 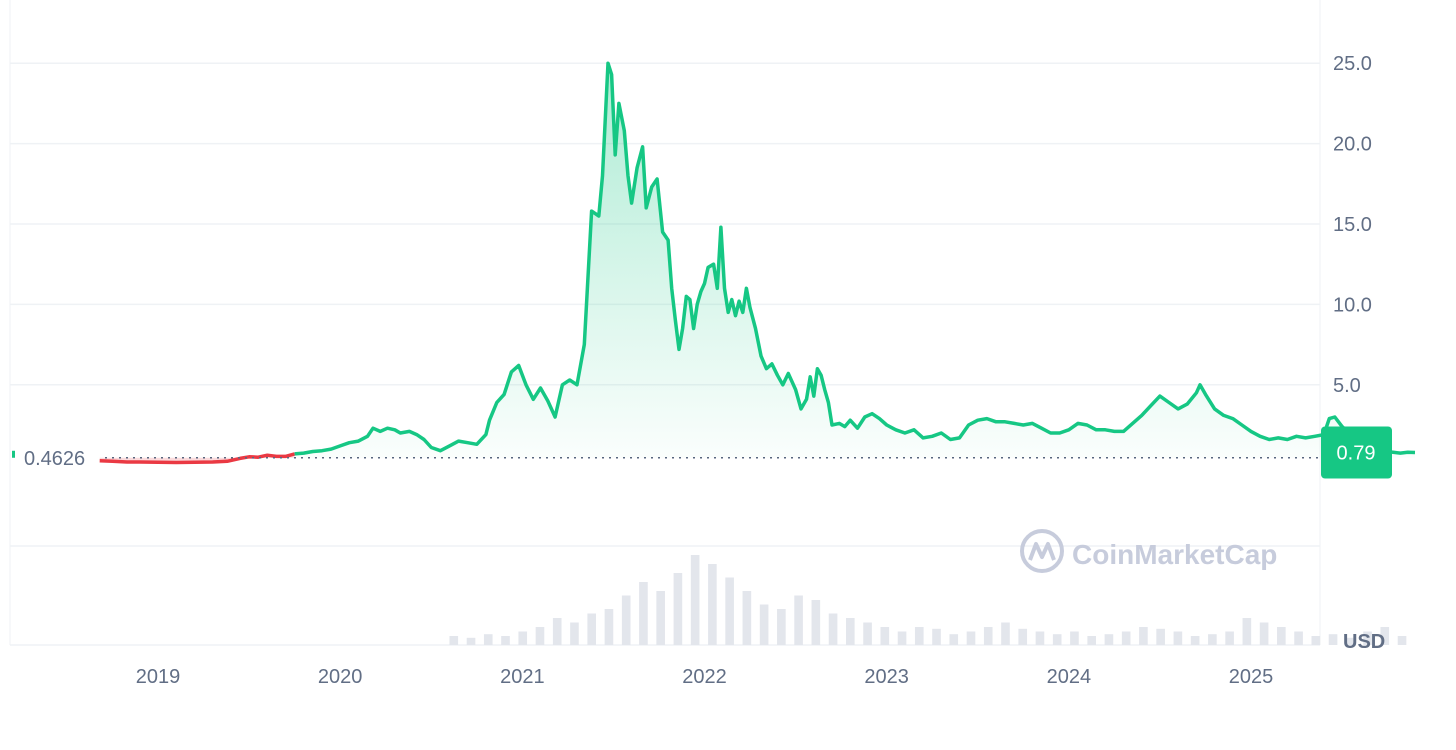 I want to click on label-layer: 0.4626 0.79, so click(x=708, y=452).